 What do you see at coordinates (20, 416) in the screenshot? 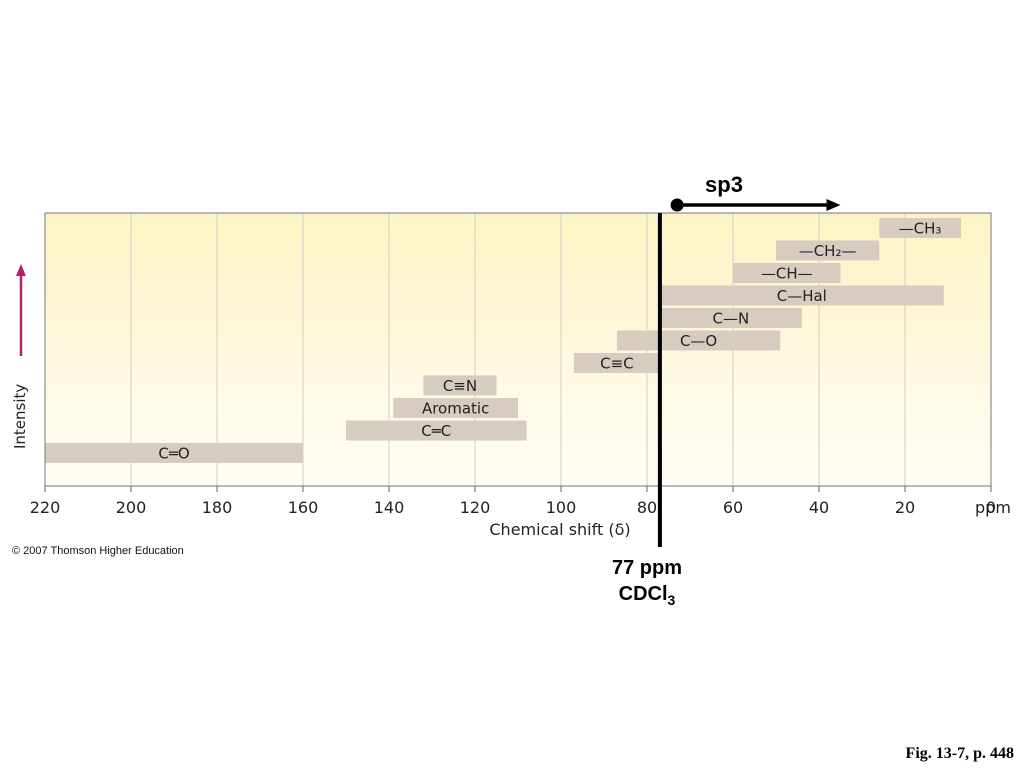
I see `y-axis-title: Intensity` at bounding box center [20, 416].